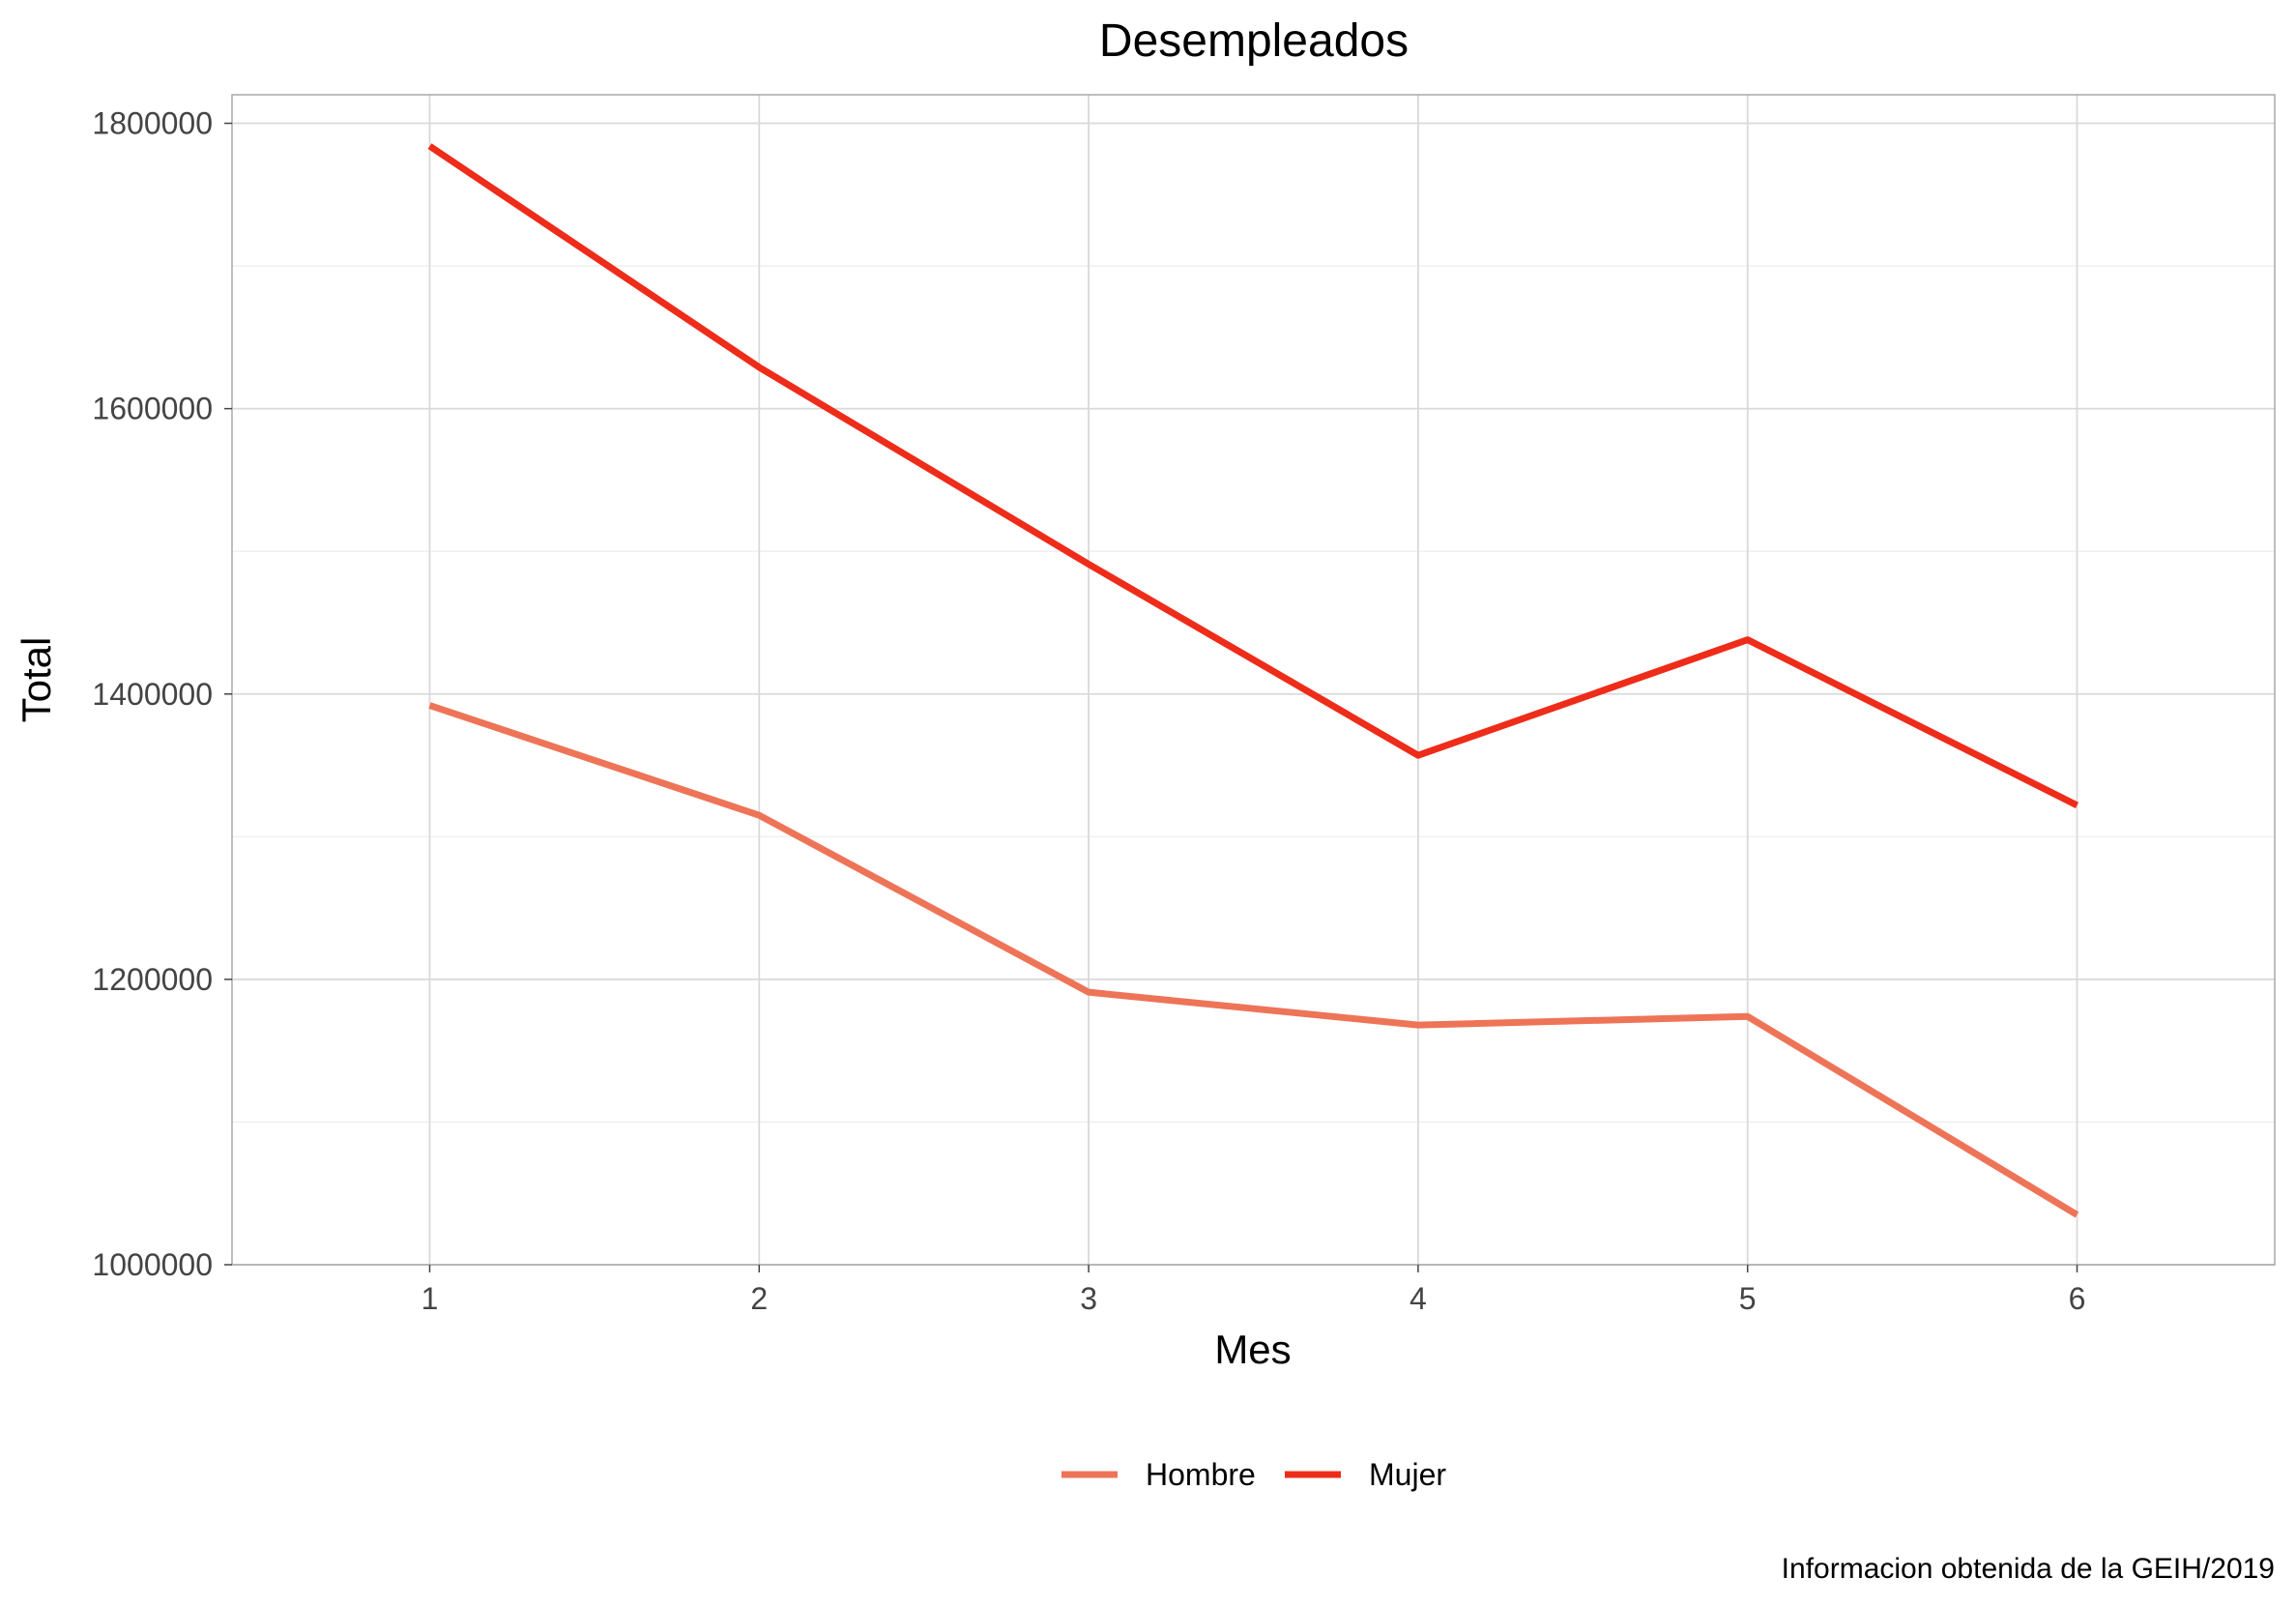 The image size is (2296, 1607). Describe the element at coordinates (1365, 1474) in the screenshot. I see `legend-item-mujer: Mujer` at that location.